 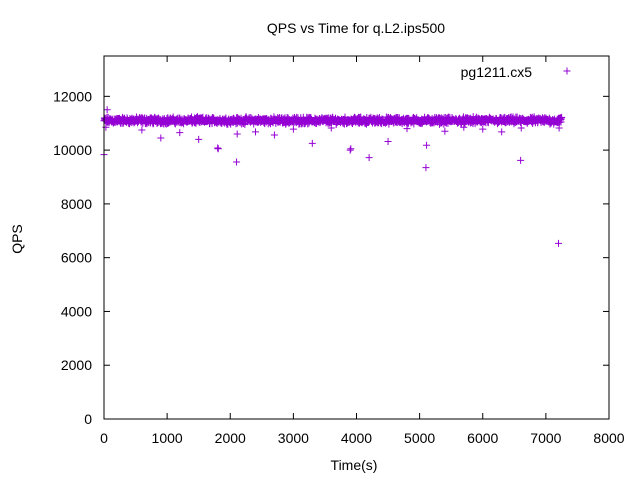 I want to click on x-tick-label: 2000, so click(x=230, y=438).